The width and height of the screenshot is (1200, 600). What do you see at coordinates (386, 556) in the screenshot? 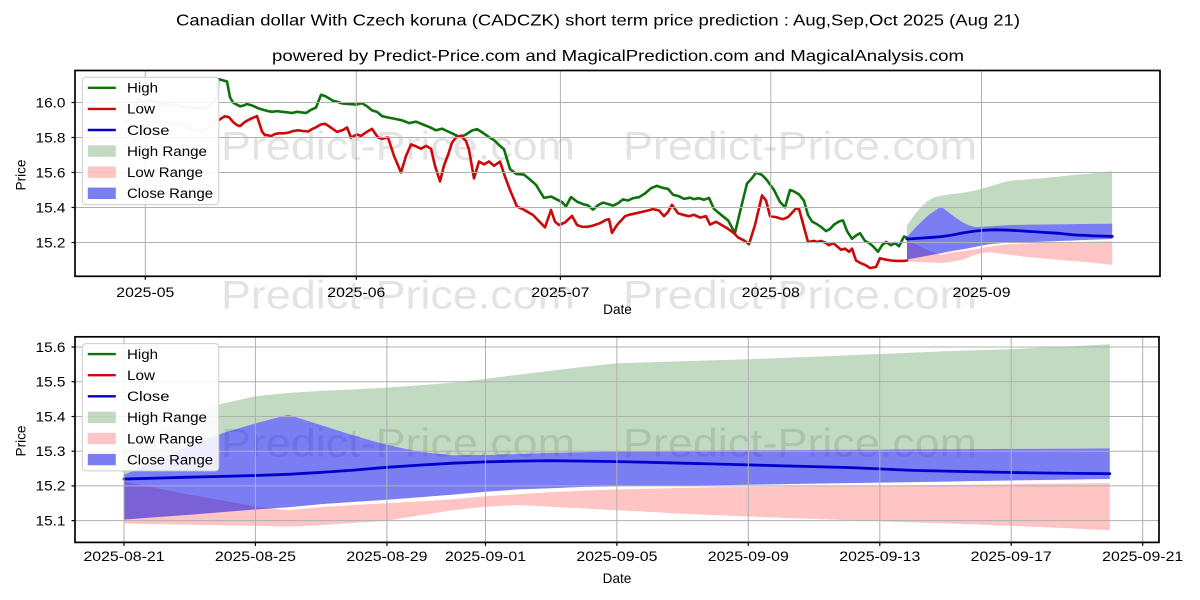
I see `svg-text: 2025-08-29` at bounding box center [386, 556].